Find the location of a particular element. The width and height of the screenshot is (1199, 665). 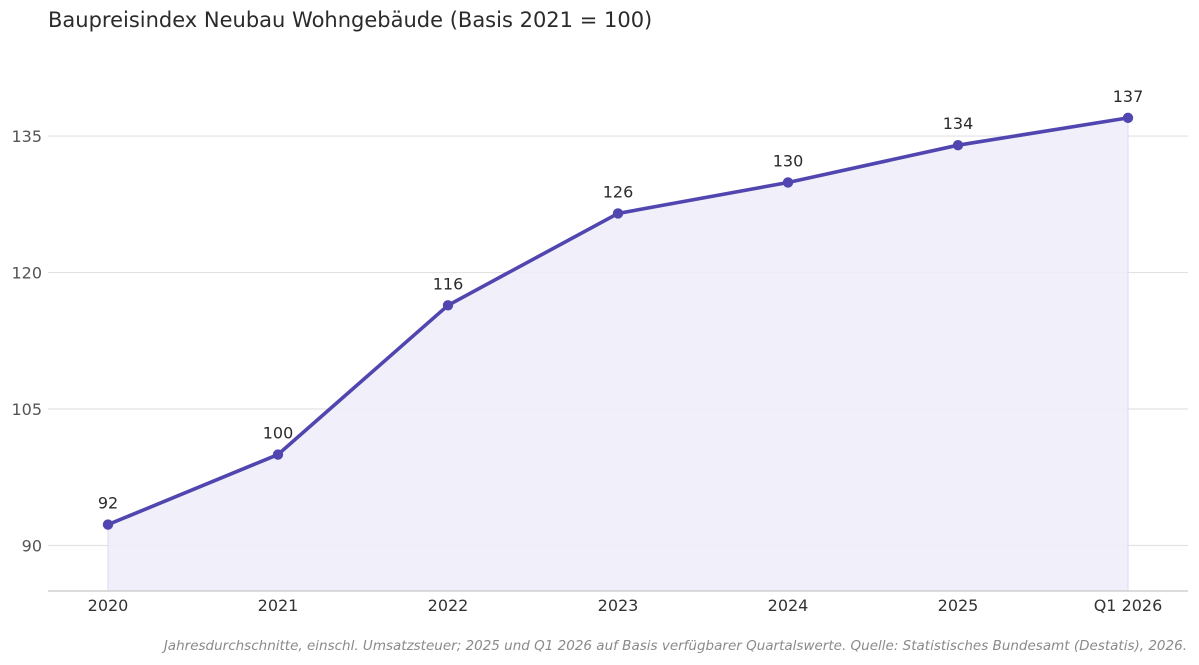

data-label-2024: 130 is located at coordinates (788, 160).